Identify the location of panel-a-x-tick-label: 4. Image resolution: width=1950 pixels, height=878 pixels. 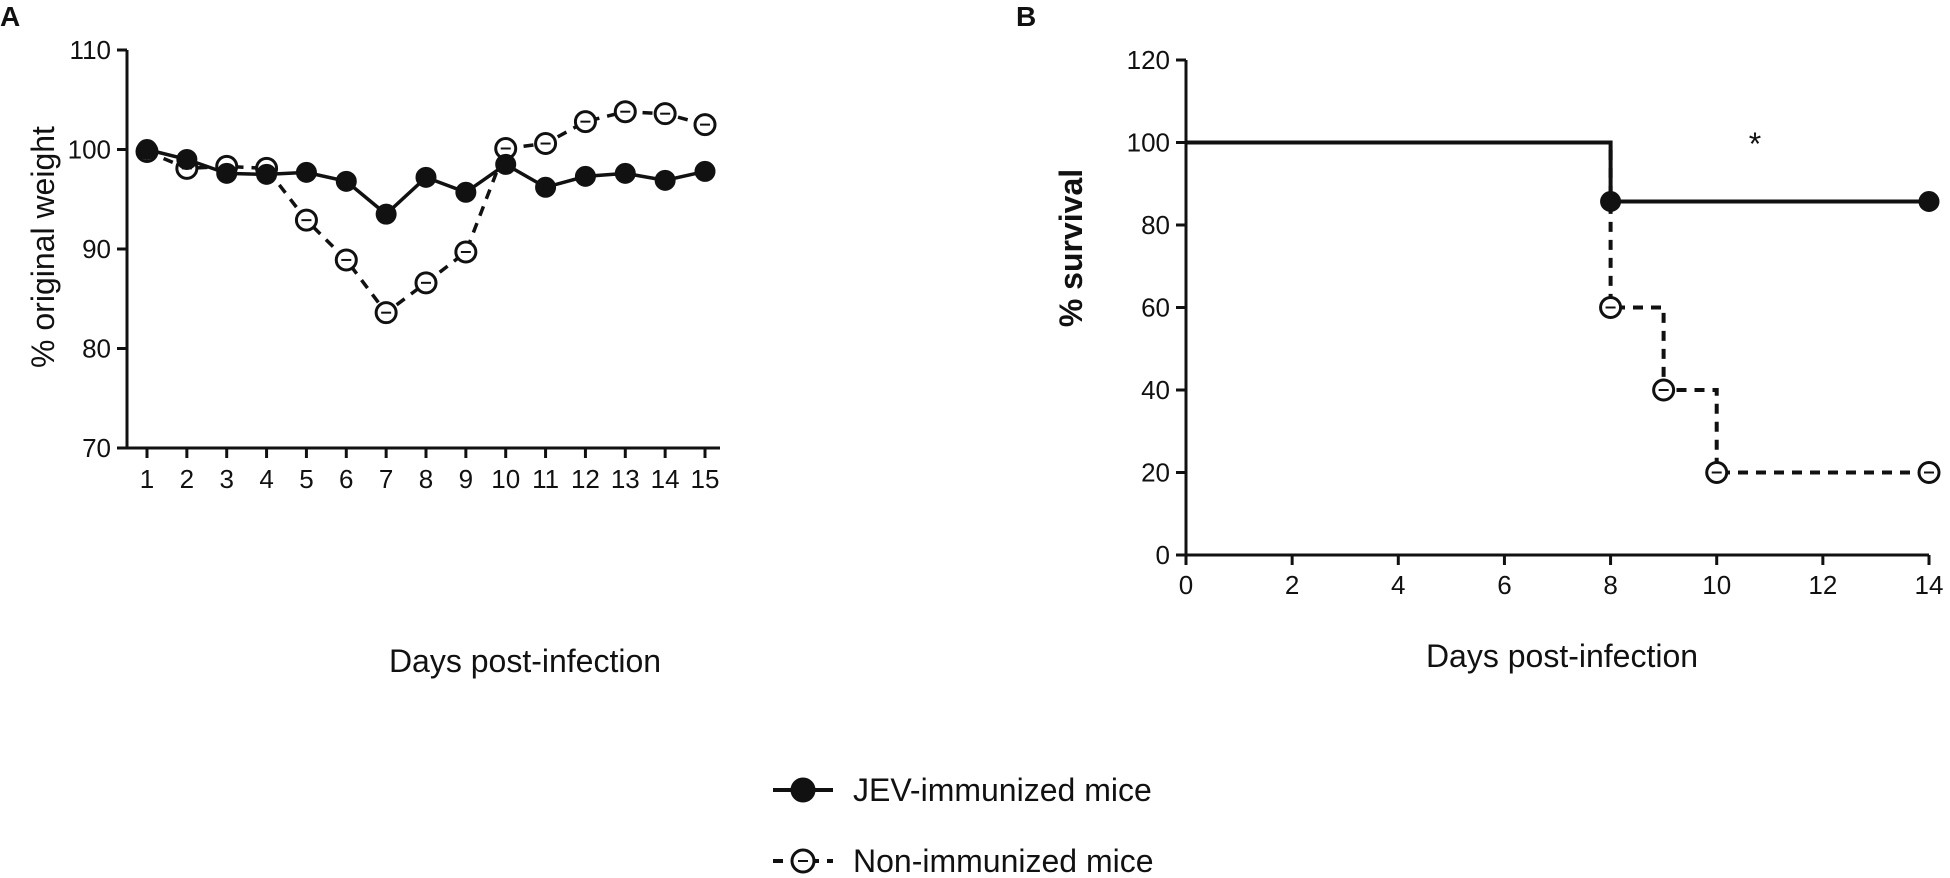
(266, 479).